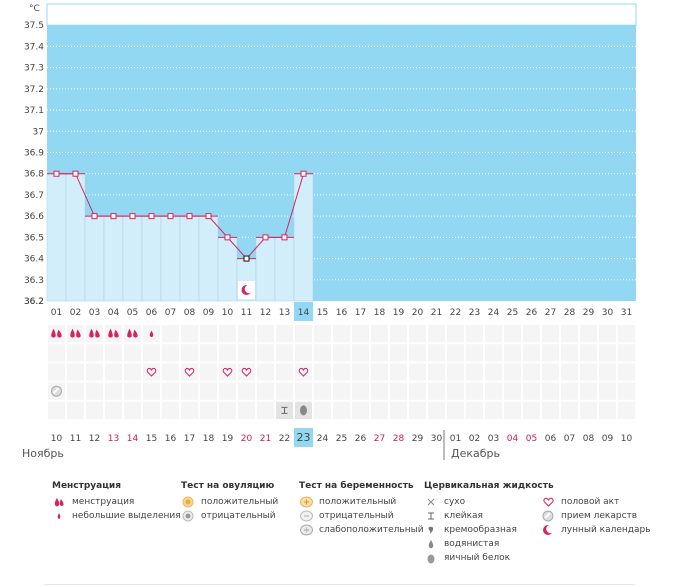  What do you see at coordinates (360, 313) in the screenshot?
I see `cycle-day-label: 17` at bounding box center [360, 313].